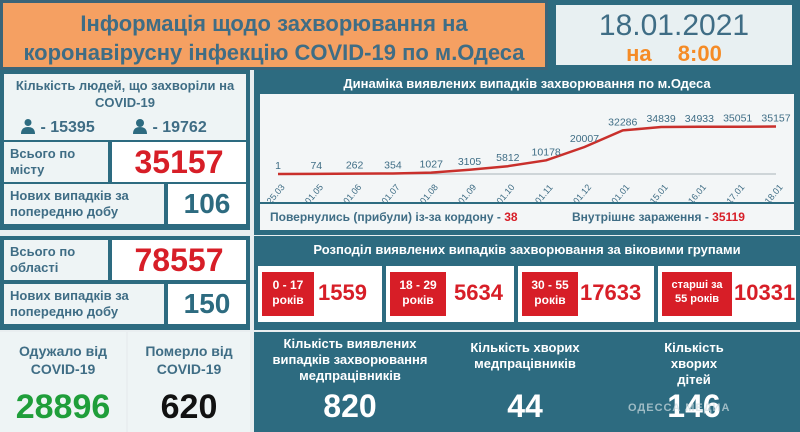 The image size is (800, 432). Describe the element at coordinates (699, 53) in the screenshot. I see `report-time: 8:00` at that location.